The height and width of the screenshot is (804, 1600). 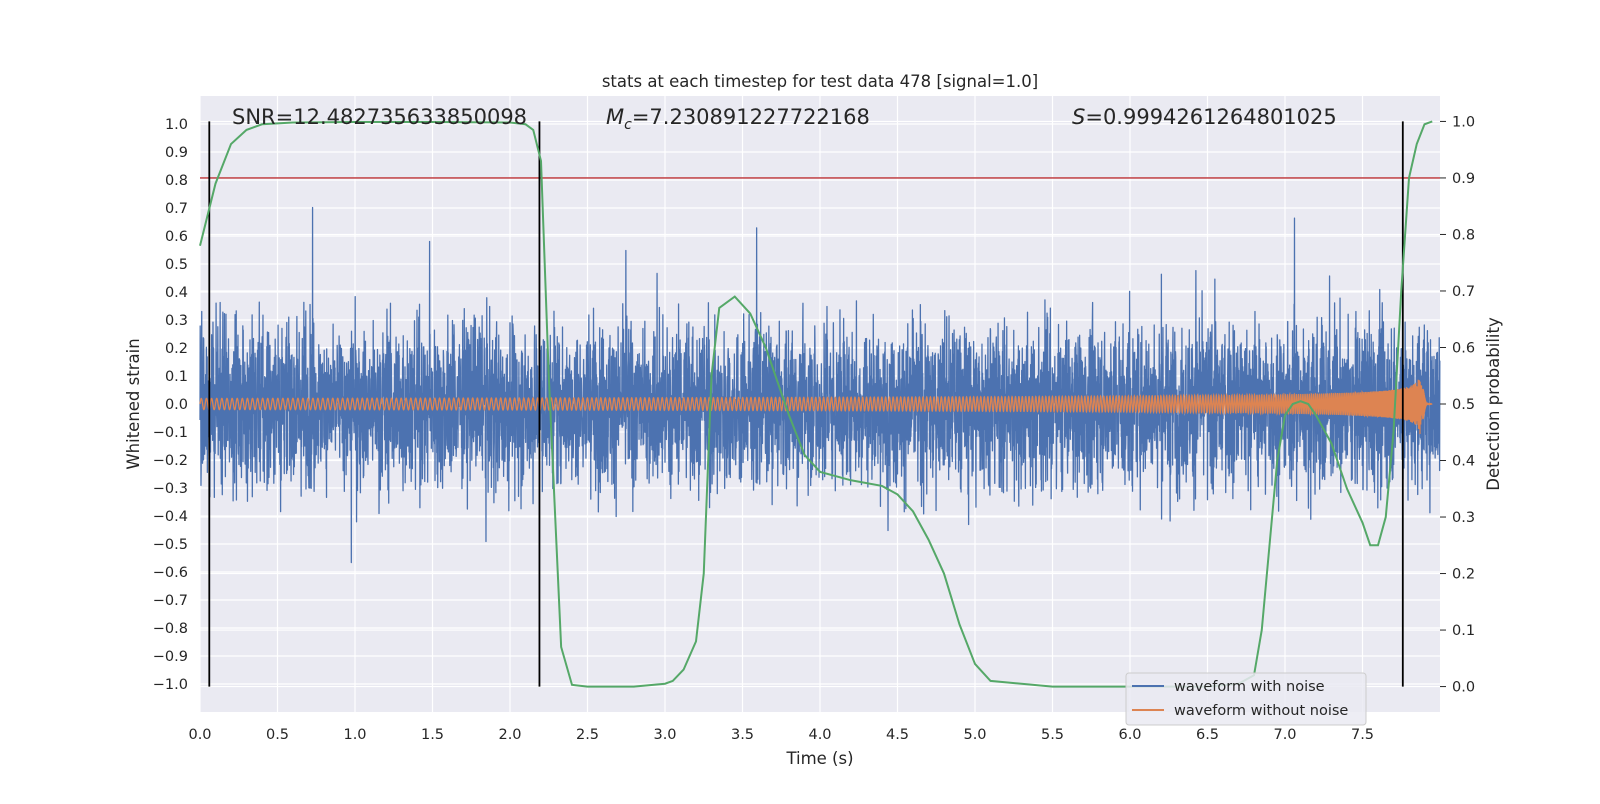 I want to click on legend-label-noise: waveform with noise, so click(x=1249, y=687).